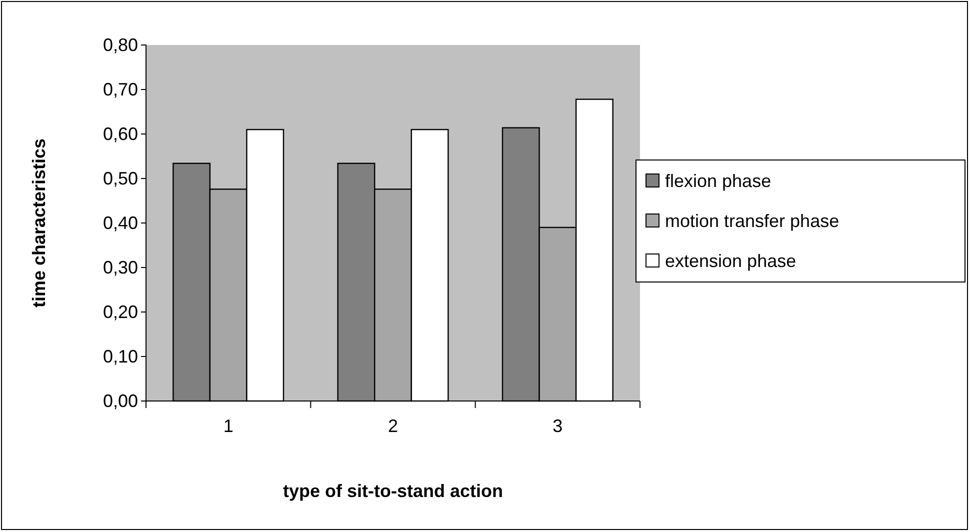 The width and height of the screenshot is (970, 532). Describe the element at coordinates (120, 356) in the screenshot. I see `y-tick-label: 0,10` at that location.